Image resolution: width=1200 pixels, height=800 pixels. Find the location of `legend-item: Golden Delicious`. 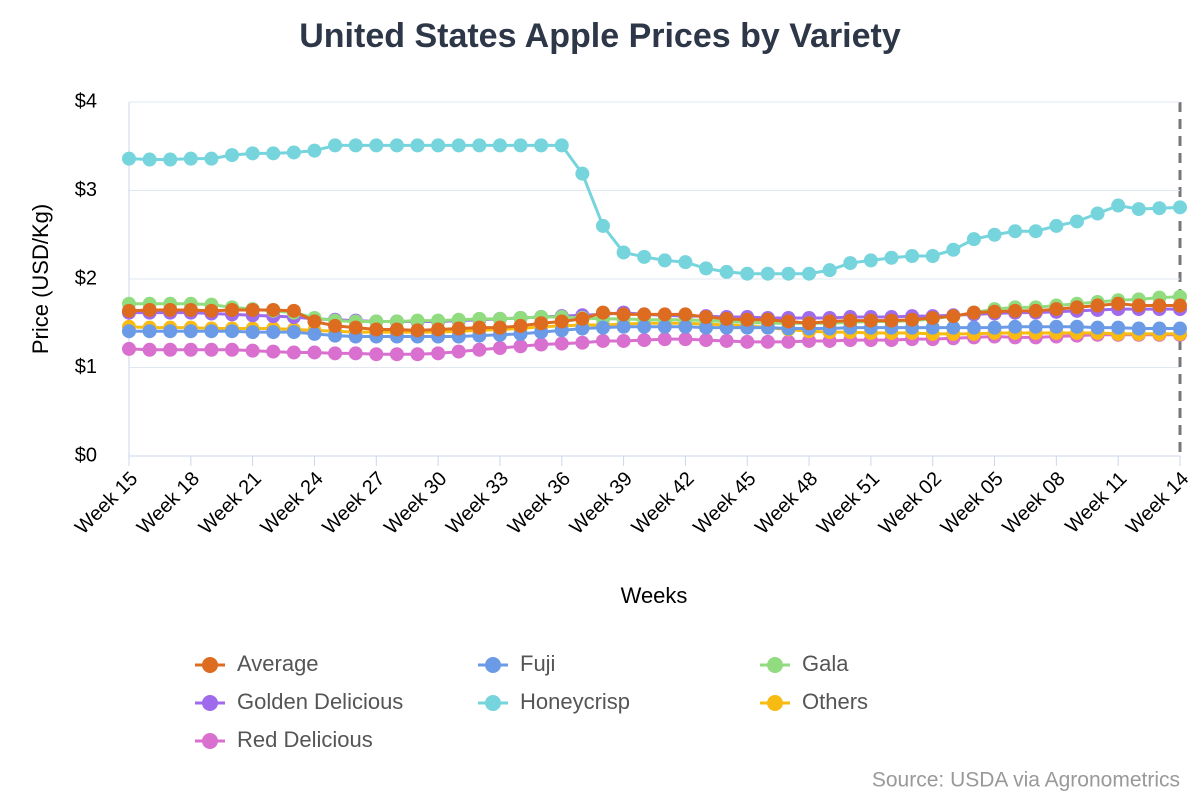

legend-item: Golden Delicious is located at coordinates (299, 701).